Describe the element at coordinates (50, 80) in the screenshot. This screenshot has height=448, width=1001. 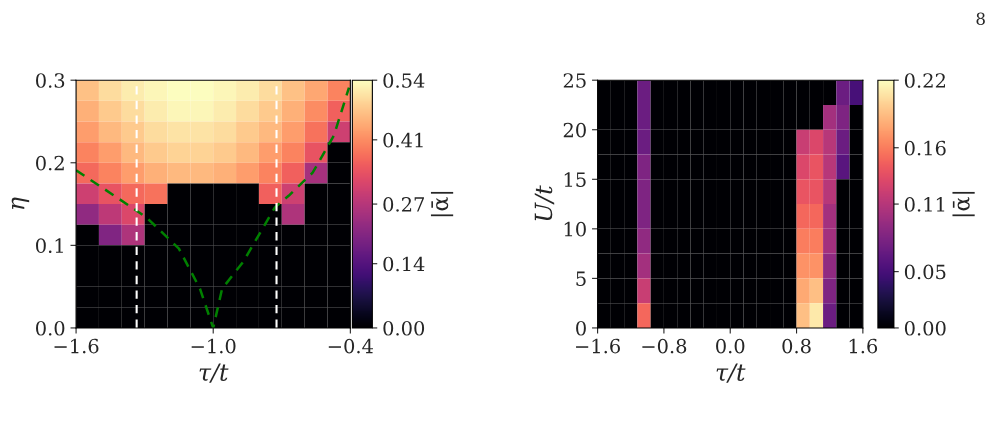
I see `y-tick-label: 0.3` at that location.